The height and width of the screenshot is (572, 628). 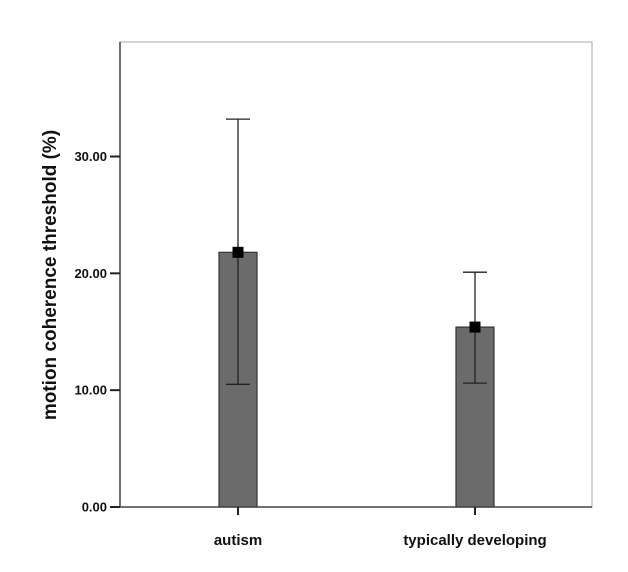 I want to click on y-tick-label: 30.00, so click(x=90, y=156).